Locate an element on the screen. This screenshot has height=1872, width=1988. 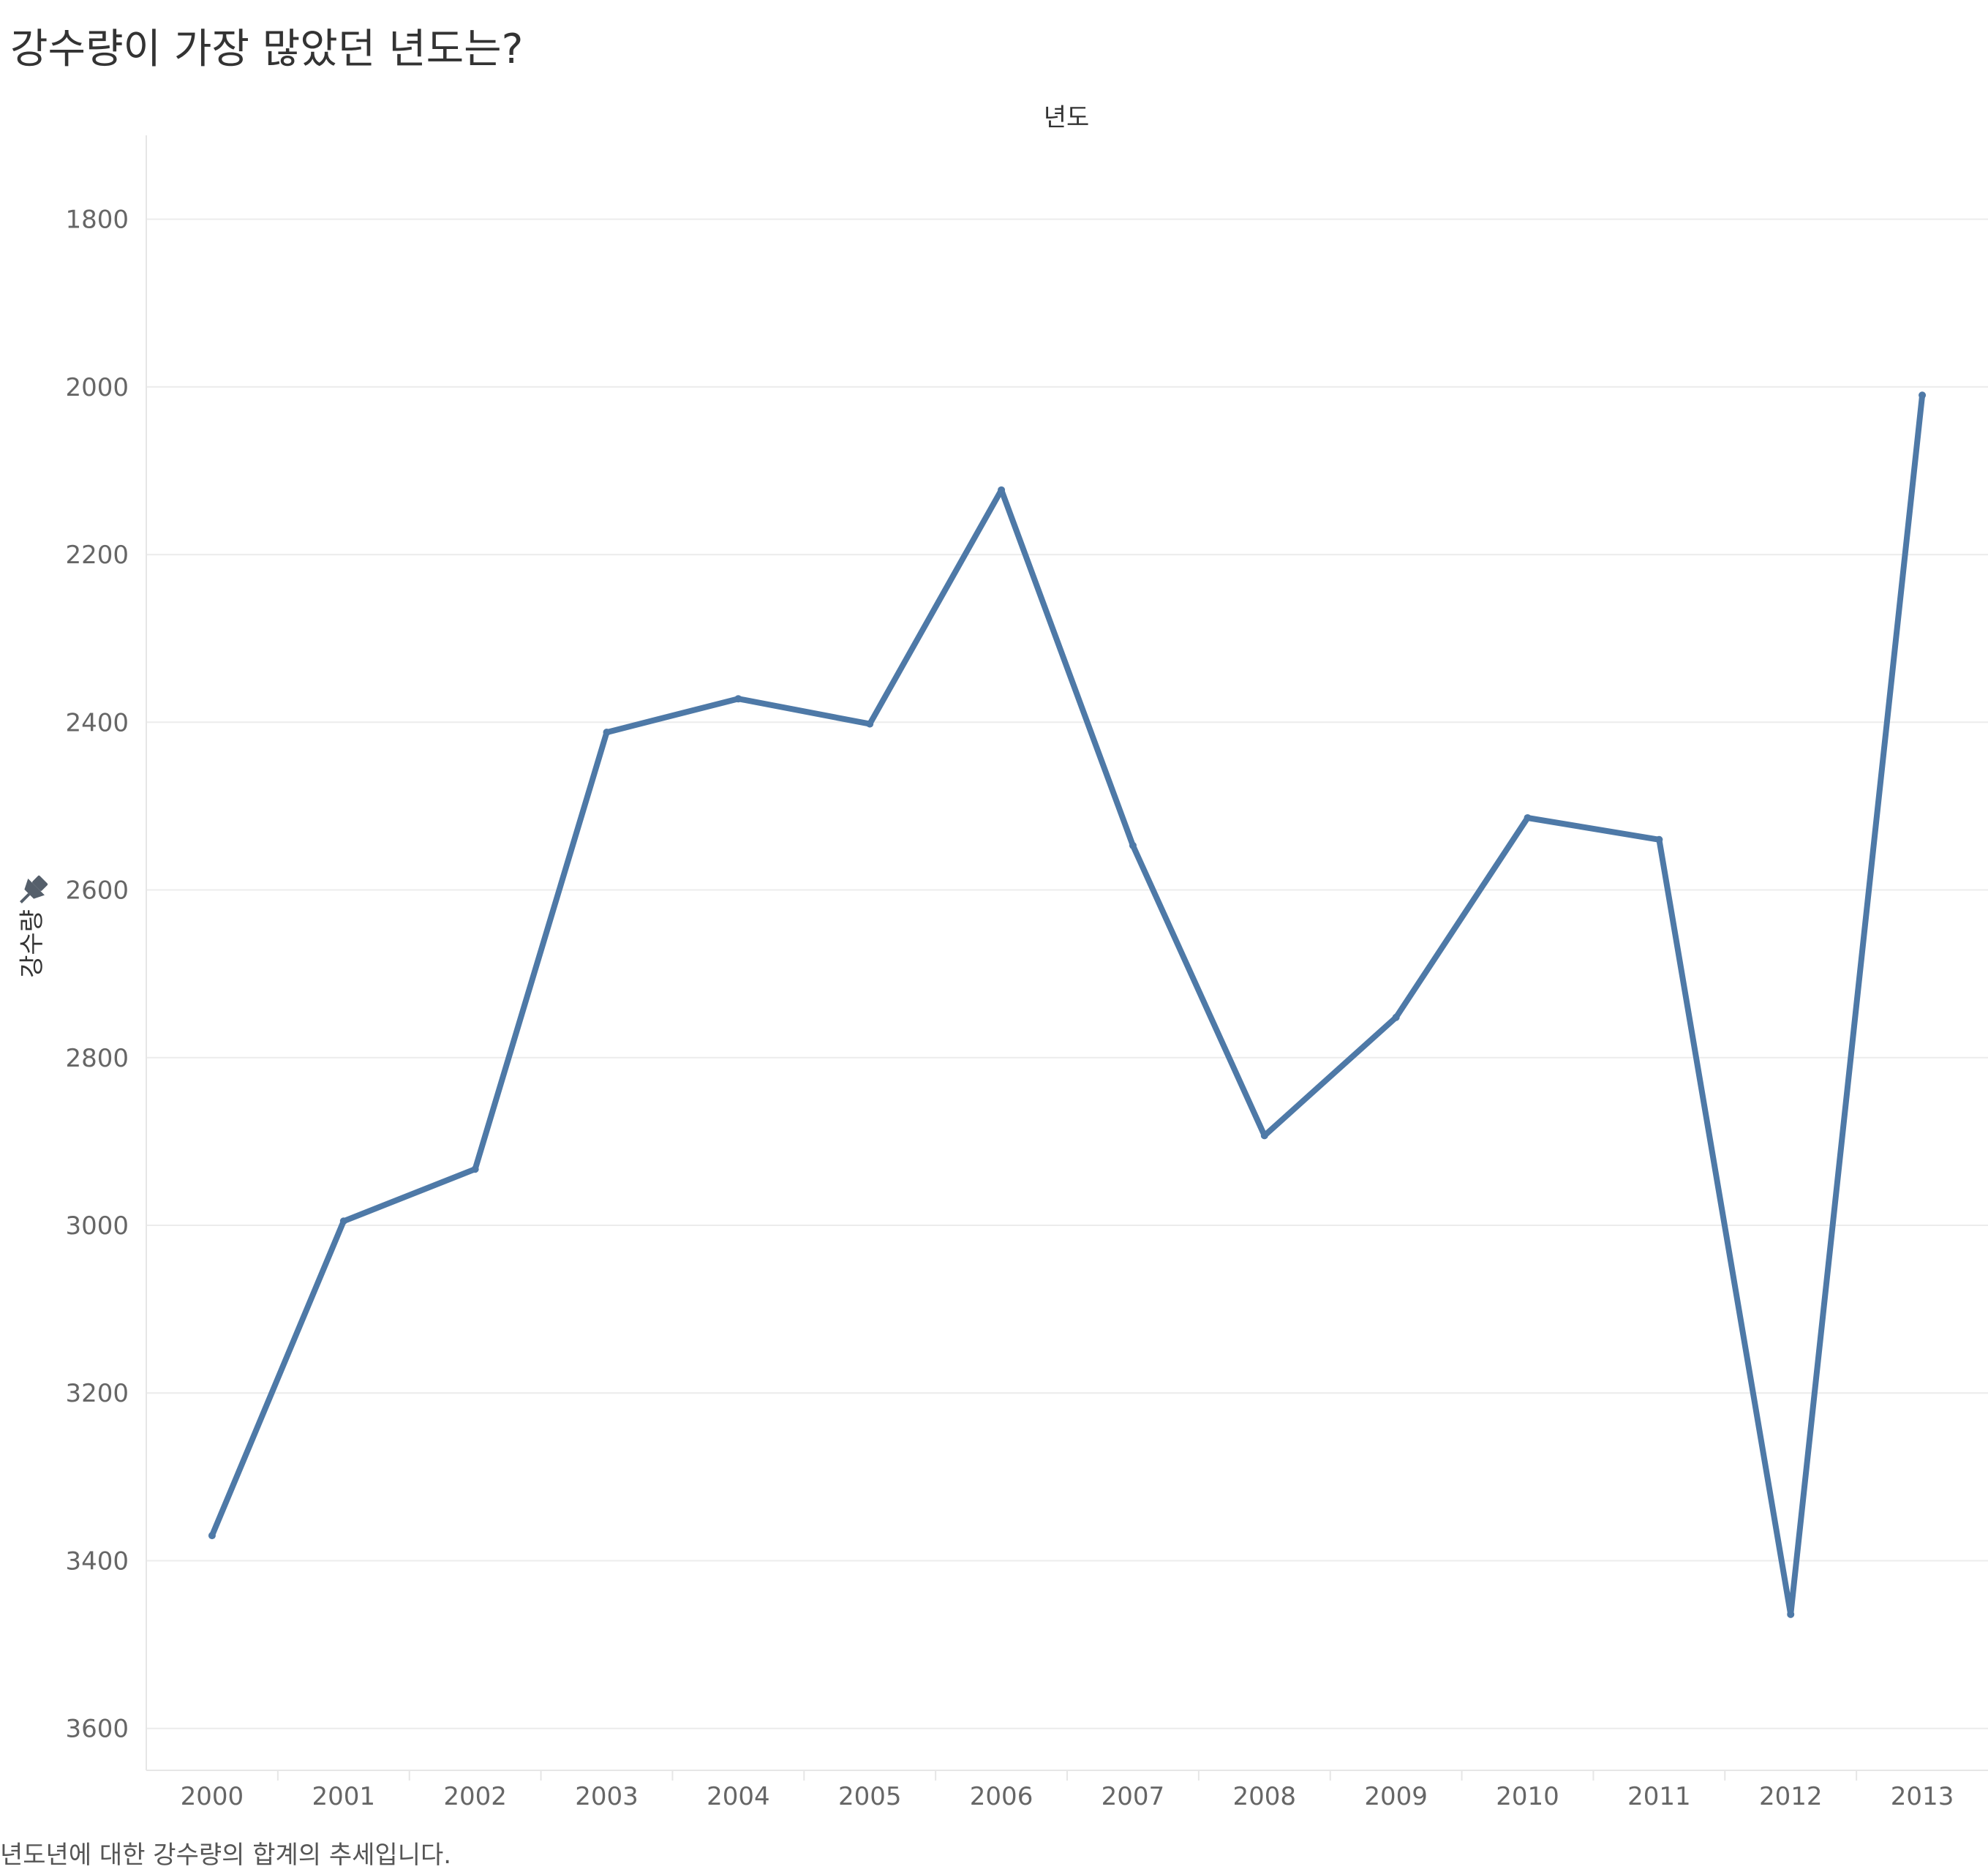
chart-caption: 년도년에 대한 강수량의 합계의 추세입니다. is located at coordinates (226, 1855).